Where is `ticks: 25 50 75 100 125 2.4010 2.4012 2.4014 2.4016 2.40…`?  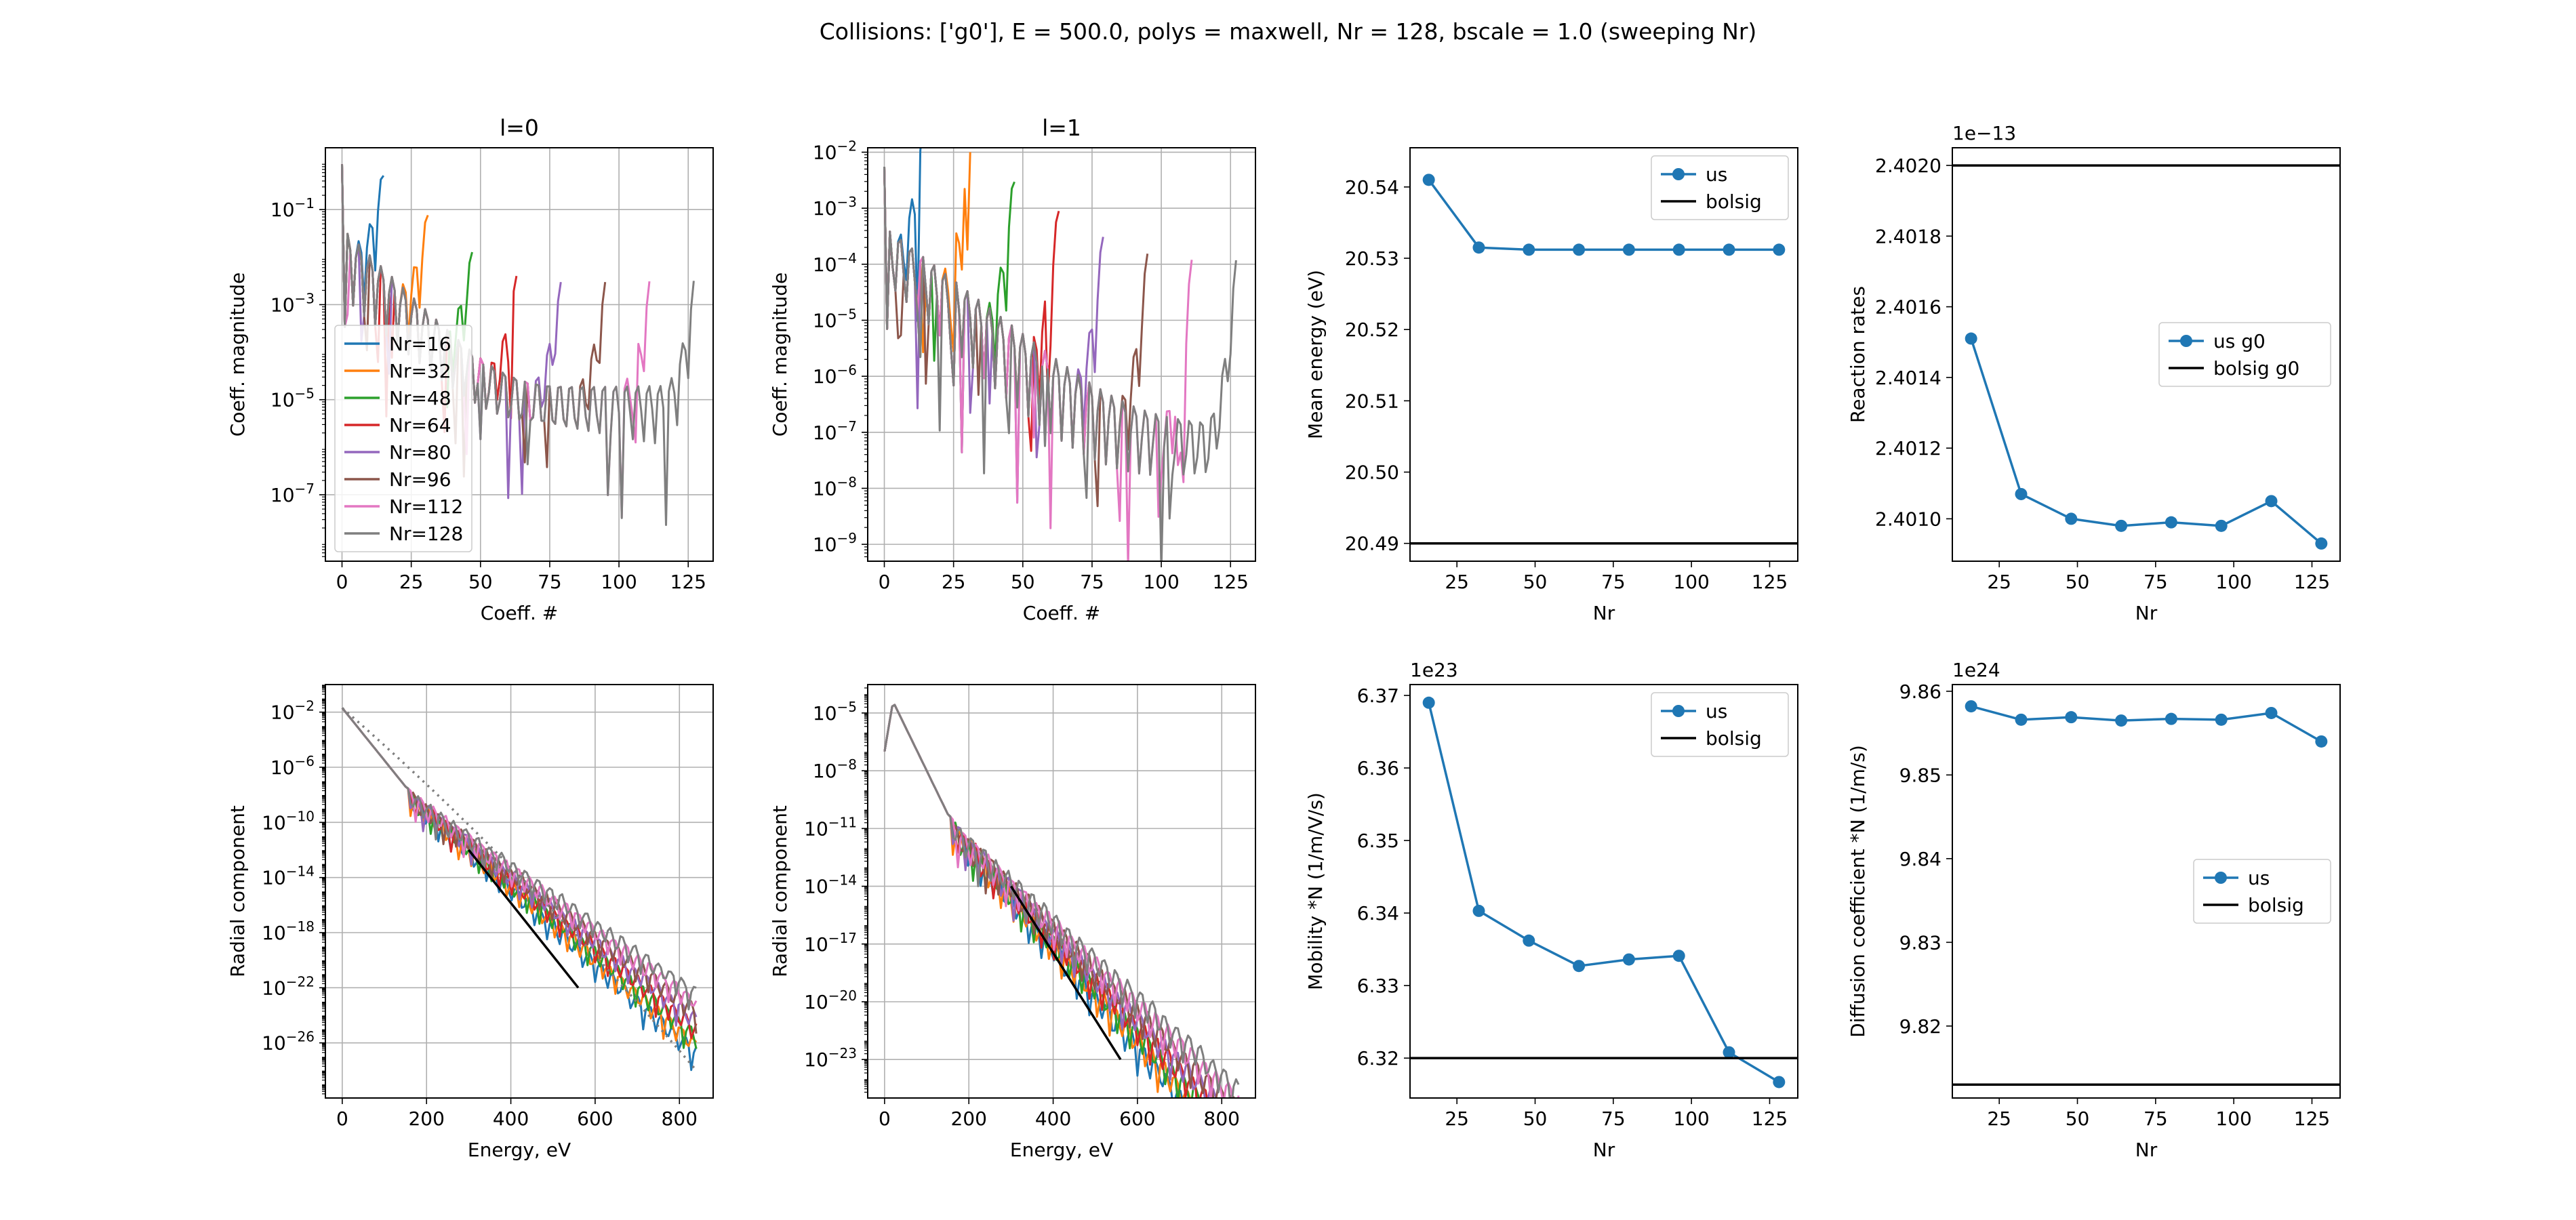
ticks: 25 50 75 100 125 2.4010 2.4012 2.4014 2.4016 2.40… is located at coordinates (2102, 374).